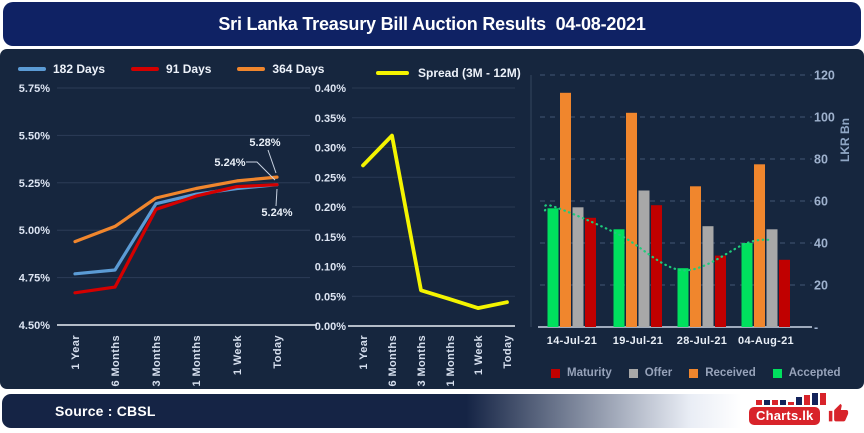  I want to click on spread-y-tick: 0.05%, so click(330, 297).